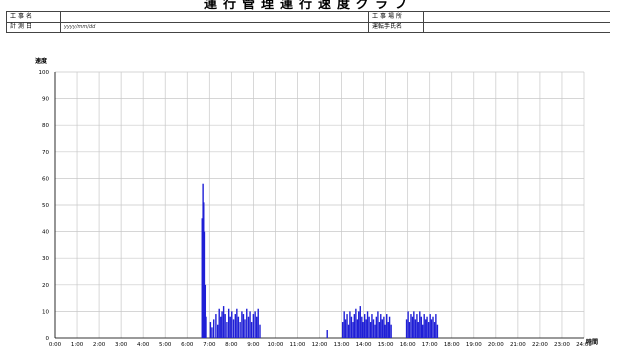  Describe the element at coordinates (452, 345) in the screenshot. I see `x-tick-label: 18:00` at that location.